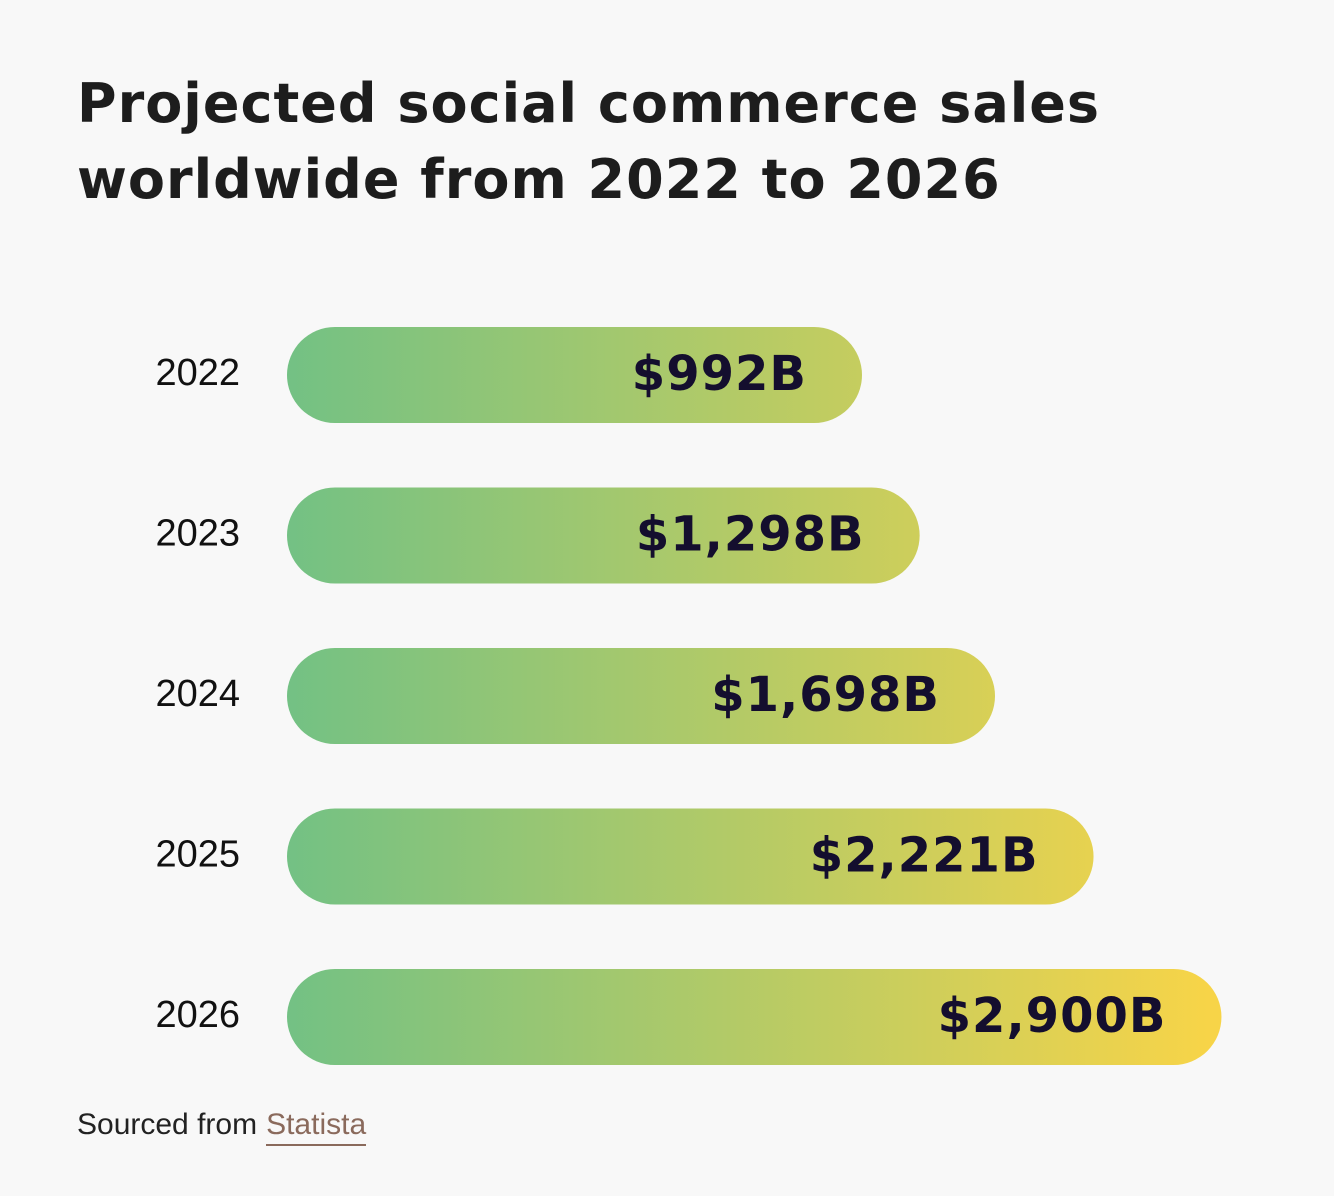 This screenshot has width=1334, height=1196. I want to click on y-tick-label: 2024, so click(197, 694).